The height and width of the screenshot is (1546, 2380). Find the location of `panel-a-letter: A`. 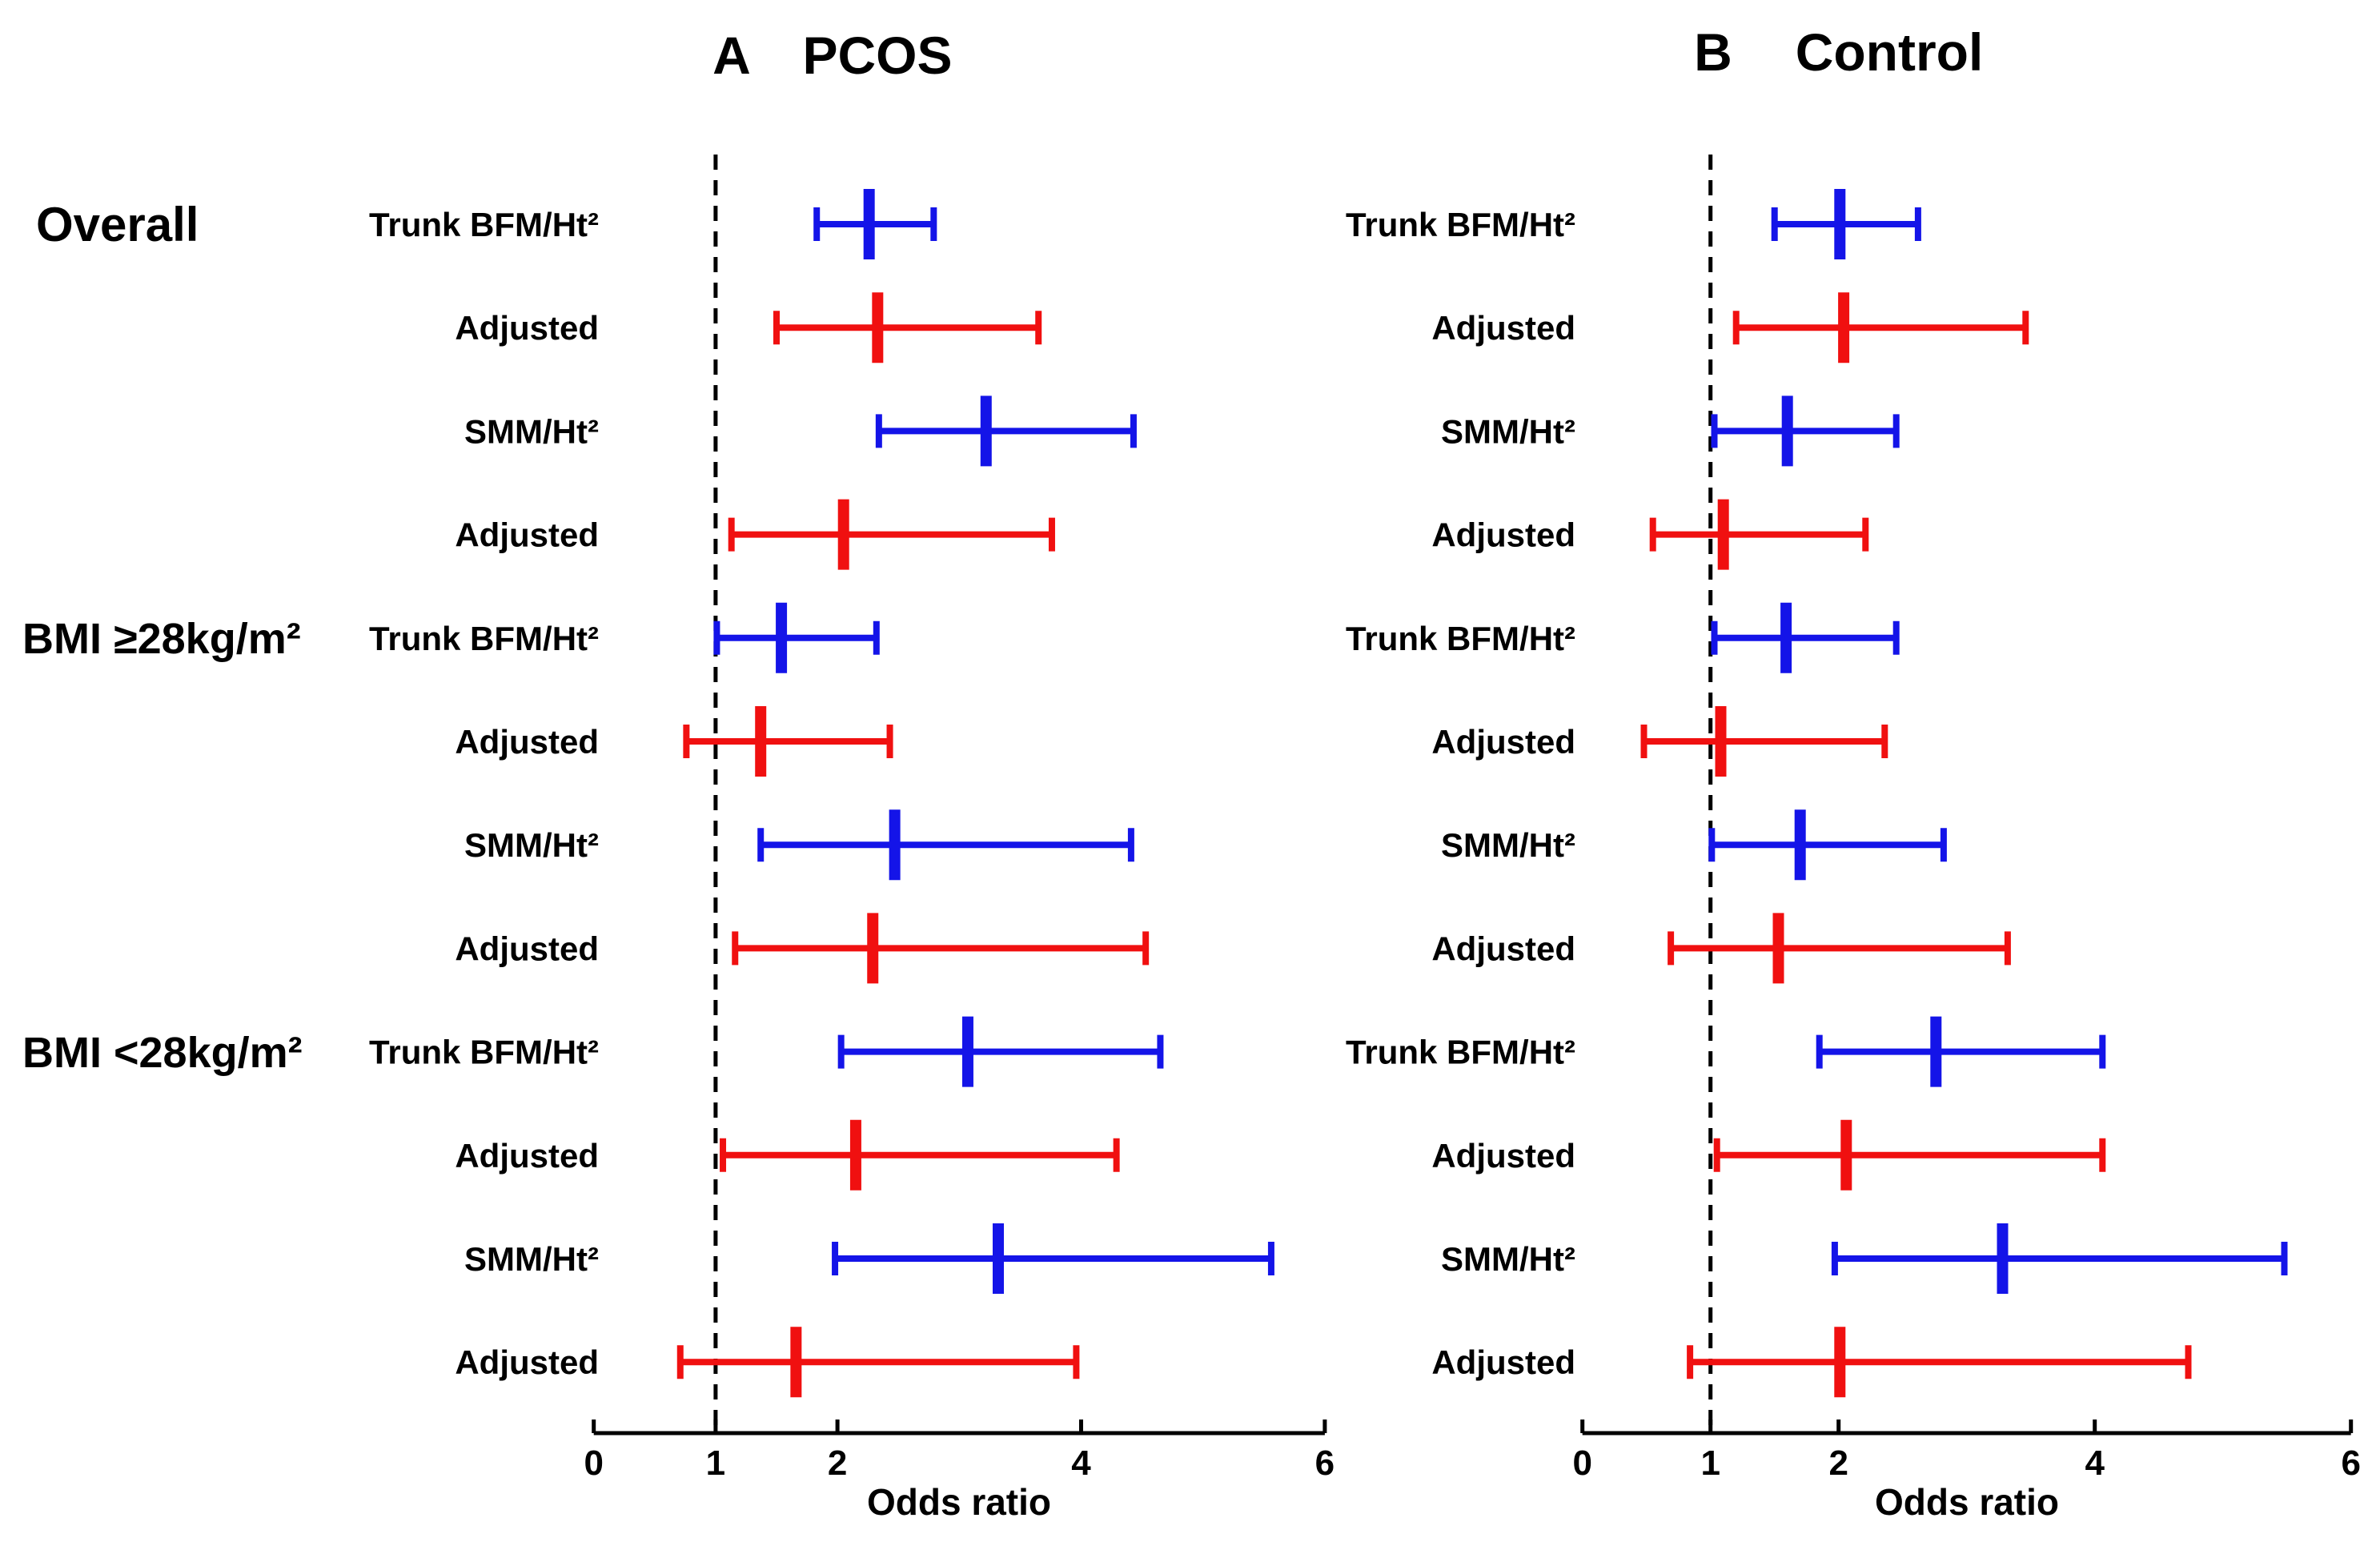

panel-a-letter: A is located at coordinates (731, 55).